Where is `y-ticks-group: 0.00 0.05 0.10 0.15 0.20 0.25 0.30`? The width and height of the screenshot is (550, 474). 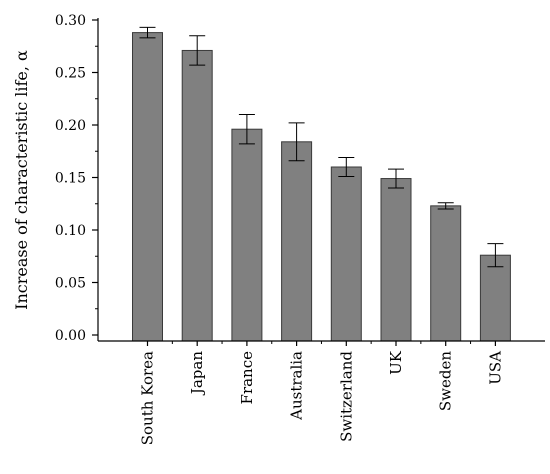 y-ticks-group: 0.00 0.05 0.10 0.15 0.20 0.25 0.30 is located at coordinates (76, 178).